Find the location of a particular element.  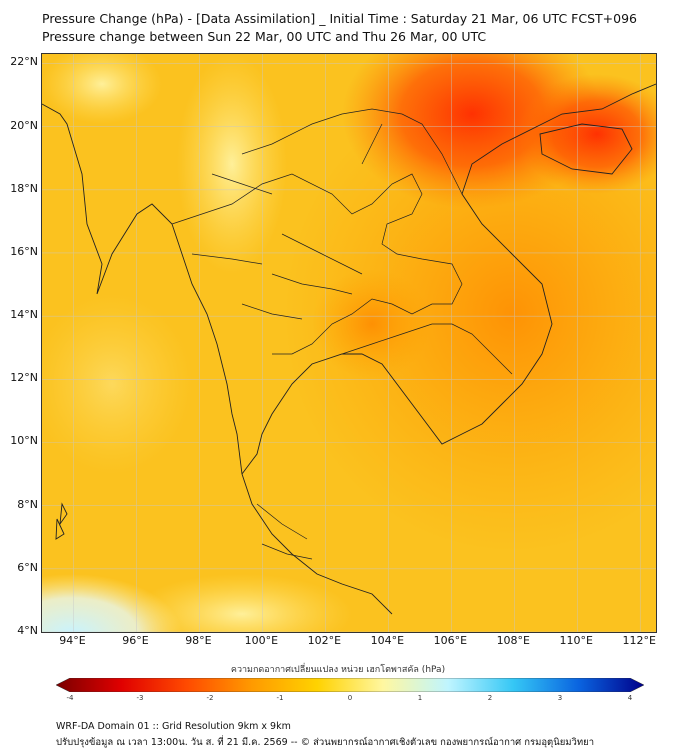

colorbar-tick-label: -3 is located at coordinates (140, 698).